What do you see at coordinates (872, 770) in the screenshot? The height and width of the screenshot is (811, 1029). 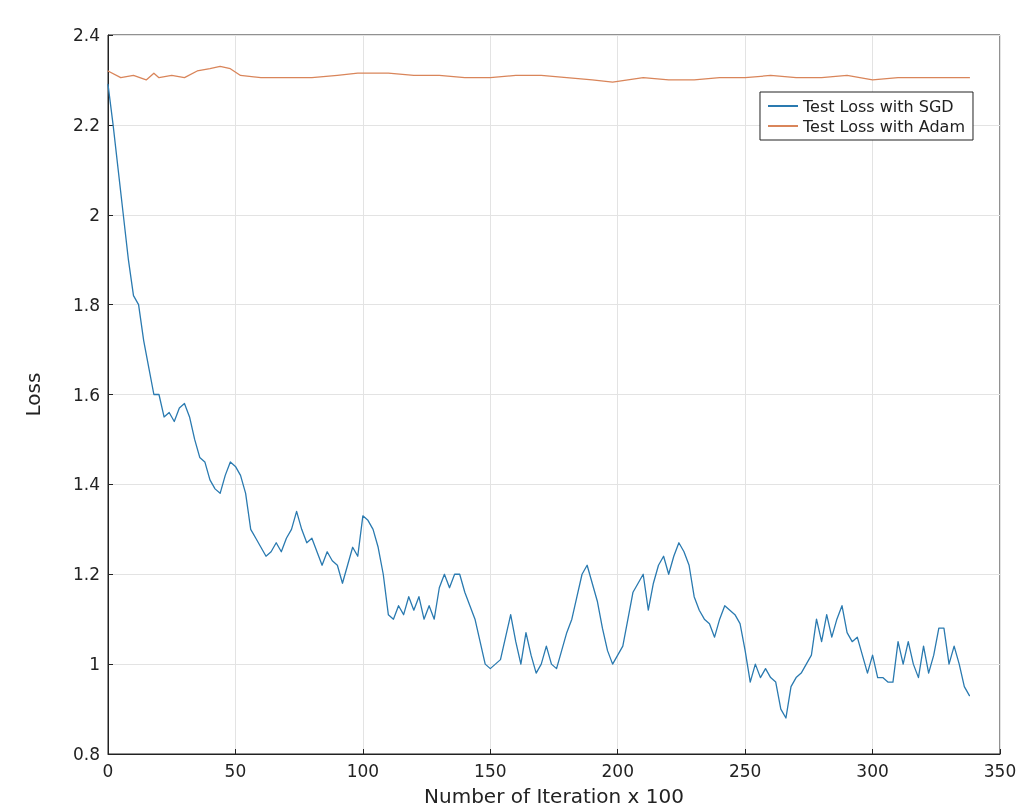 I see `x-tick-label: 300` at bounding box center [872, 770].